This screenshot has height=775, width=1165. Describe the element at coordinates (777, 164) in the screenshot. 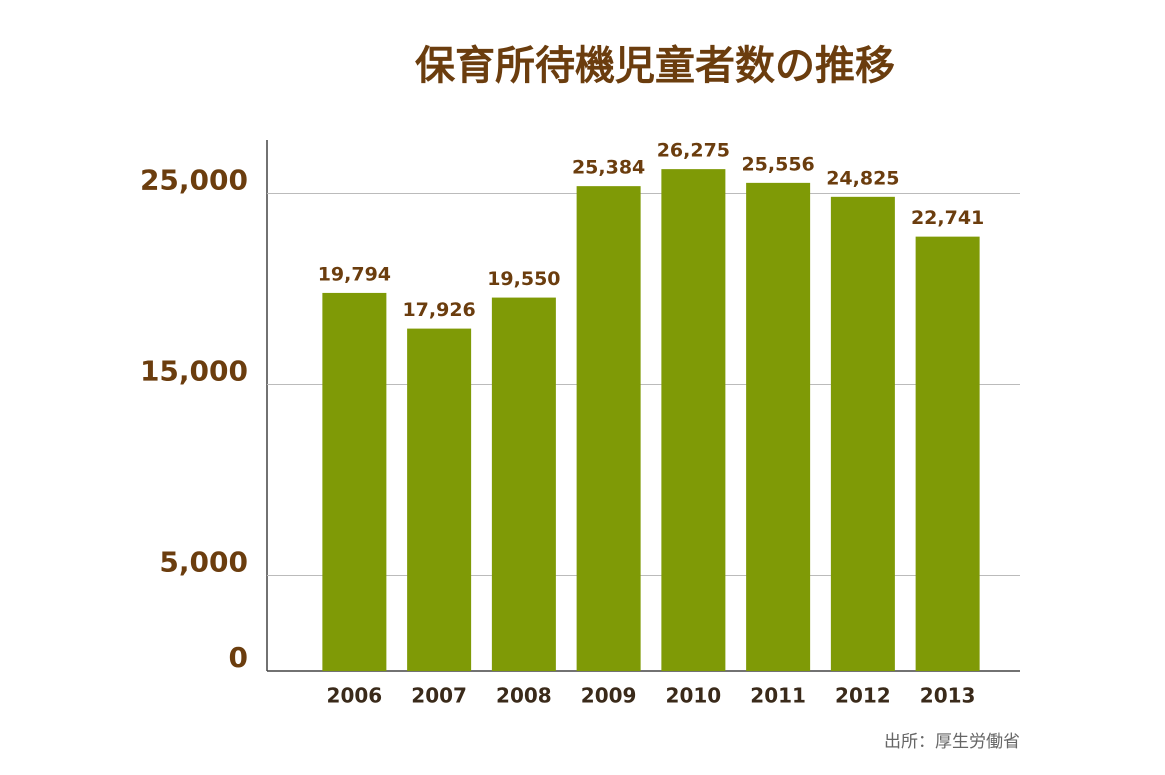

I see `data-label: 25,556` at that location.